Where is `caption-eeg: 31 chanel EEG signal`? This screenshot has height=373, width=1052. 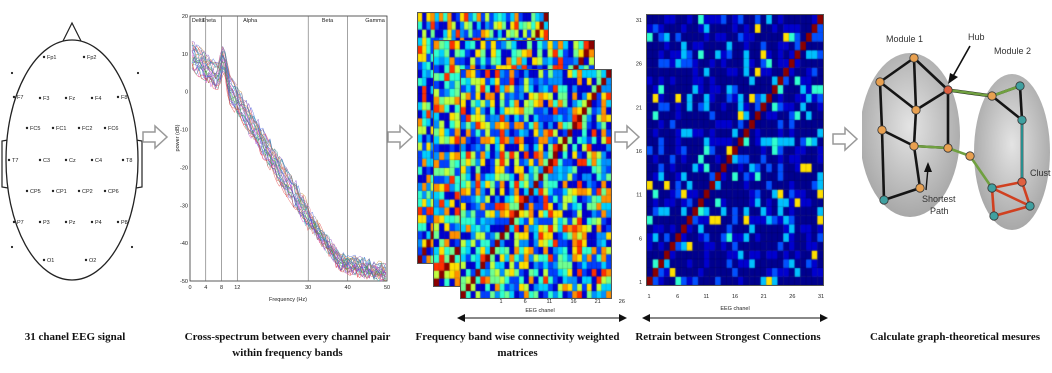 caption-eeg: 31 chanel EEG signal is located at coordinates (75, 337).